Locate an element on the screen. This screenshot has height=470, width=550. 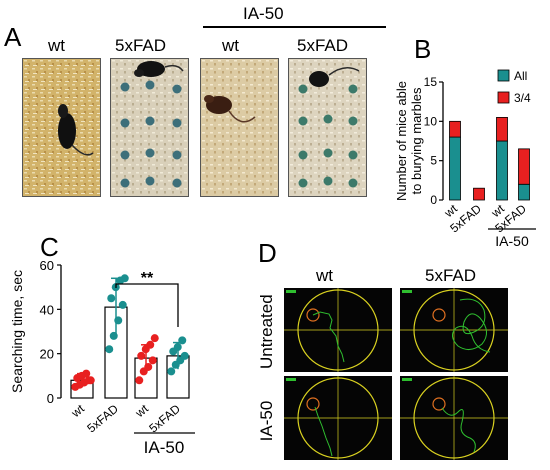
panel-a-letter: A is located at coordinates (13, 37).